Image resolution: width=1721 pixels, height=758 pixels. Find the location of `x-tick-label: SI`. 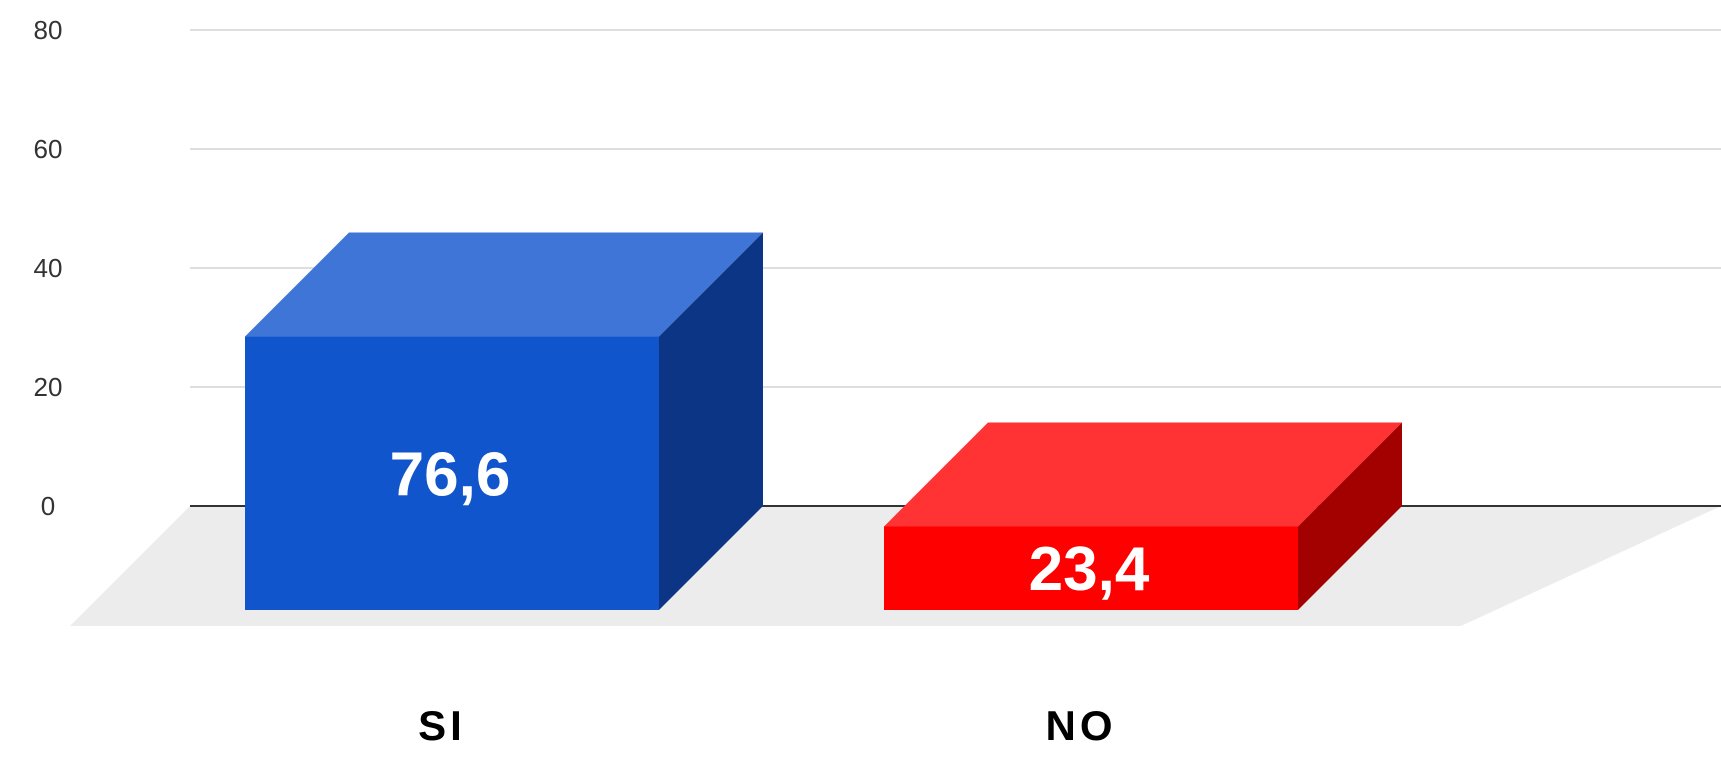

x-tick-label: SI is located at coordinates (442, 725).